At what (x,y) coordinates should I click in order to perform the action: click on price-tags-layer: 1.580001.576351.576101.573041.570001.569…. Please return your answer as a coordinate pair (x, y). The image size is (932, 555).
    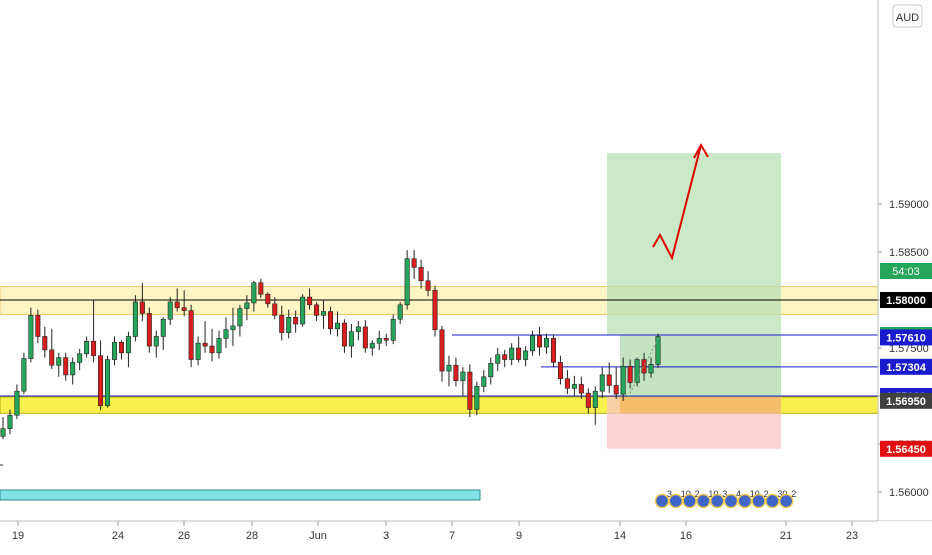
    Looking at the image, I should click on (906, 374).